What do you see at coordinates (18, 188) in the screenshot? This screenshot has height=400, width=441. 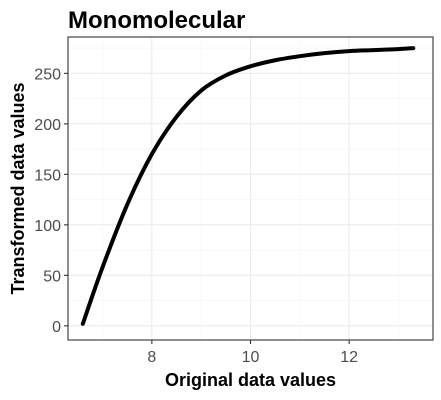 I see `y-axis-title: Transformed data values` at bounding box center [18, 188].